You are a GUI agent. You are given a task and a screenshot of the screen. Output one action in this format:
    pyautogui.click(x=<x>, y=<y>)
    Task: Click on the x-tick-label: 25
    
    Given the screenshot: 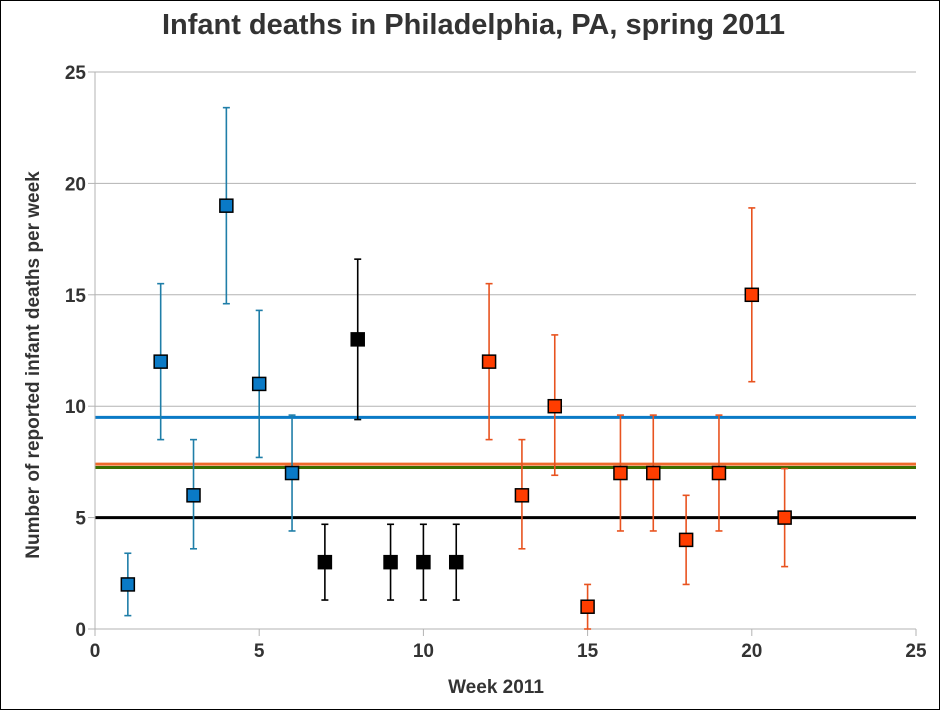 What is the action you would take?
    pyautogui.click(x=916, y=651)
    